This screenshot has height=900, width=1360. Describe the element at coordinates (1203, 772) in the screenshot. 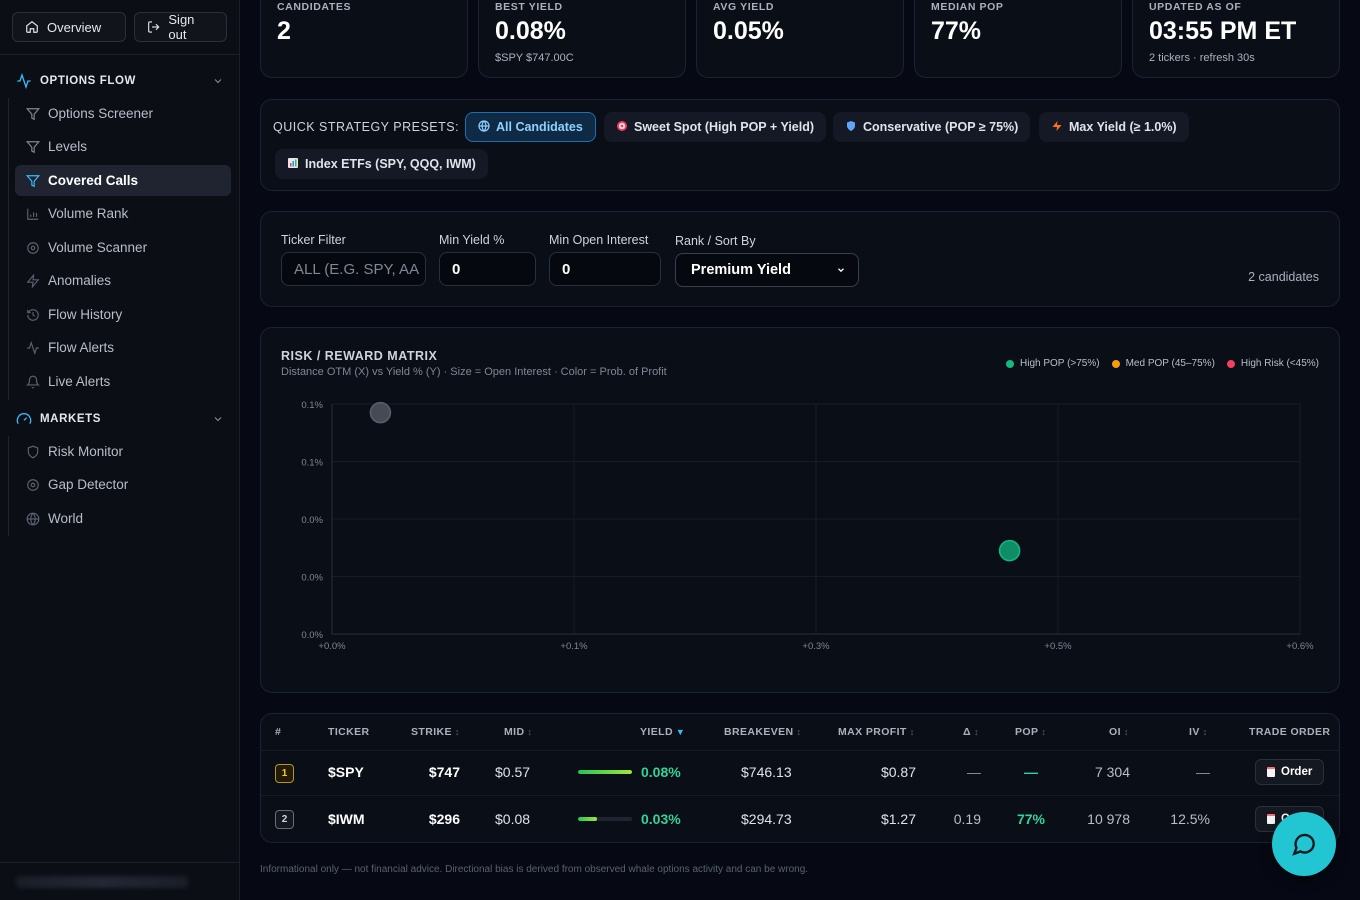

I see `cell-iv: —` at that location.